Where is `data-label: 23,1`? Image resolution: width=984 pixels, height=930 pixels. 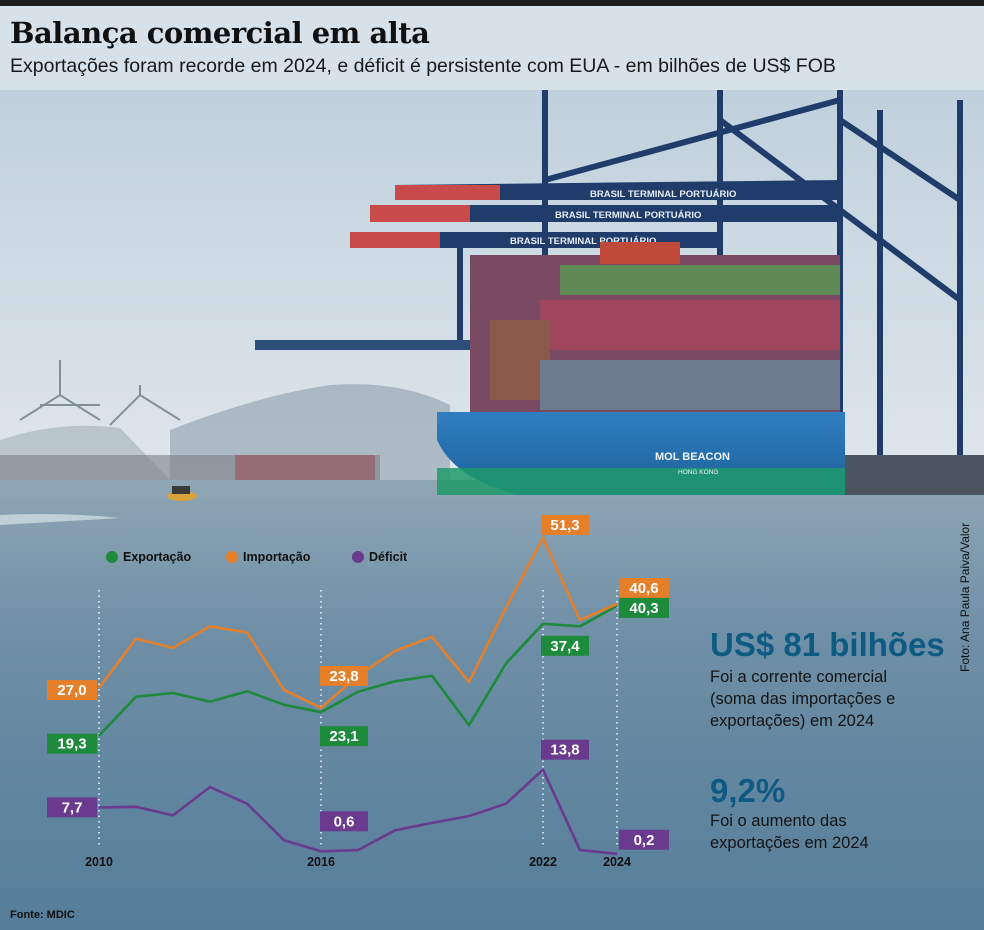 data-label: 23,1 is located at coordinates (343, 736).